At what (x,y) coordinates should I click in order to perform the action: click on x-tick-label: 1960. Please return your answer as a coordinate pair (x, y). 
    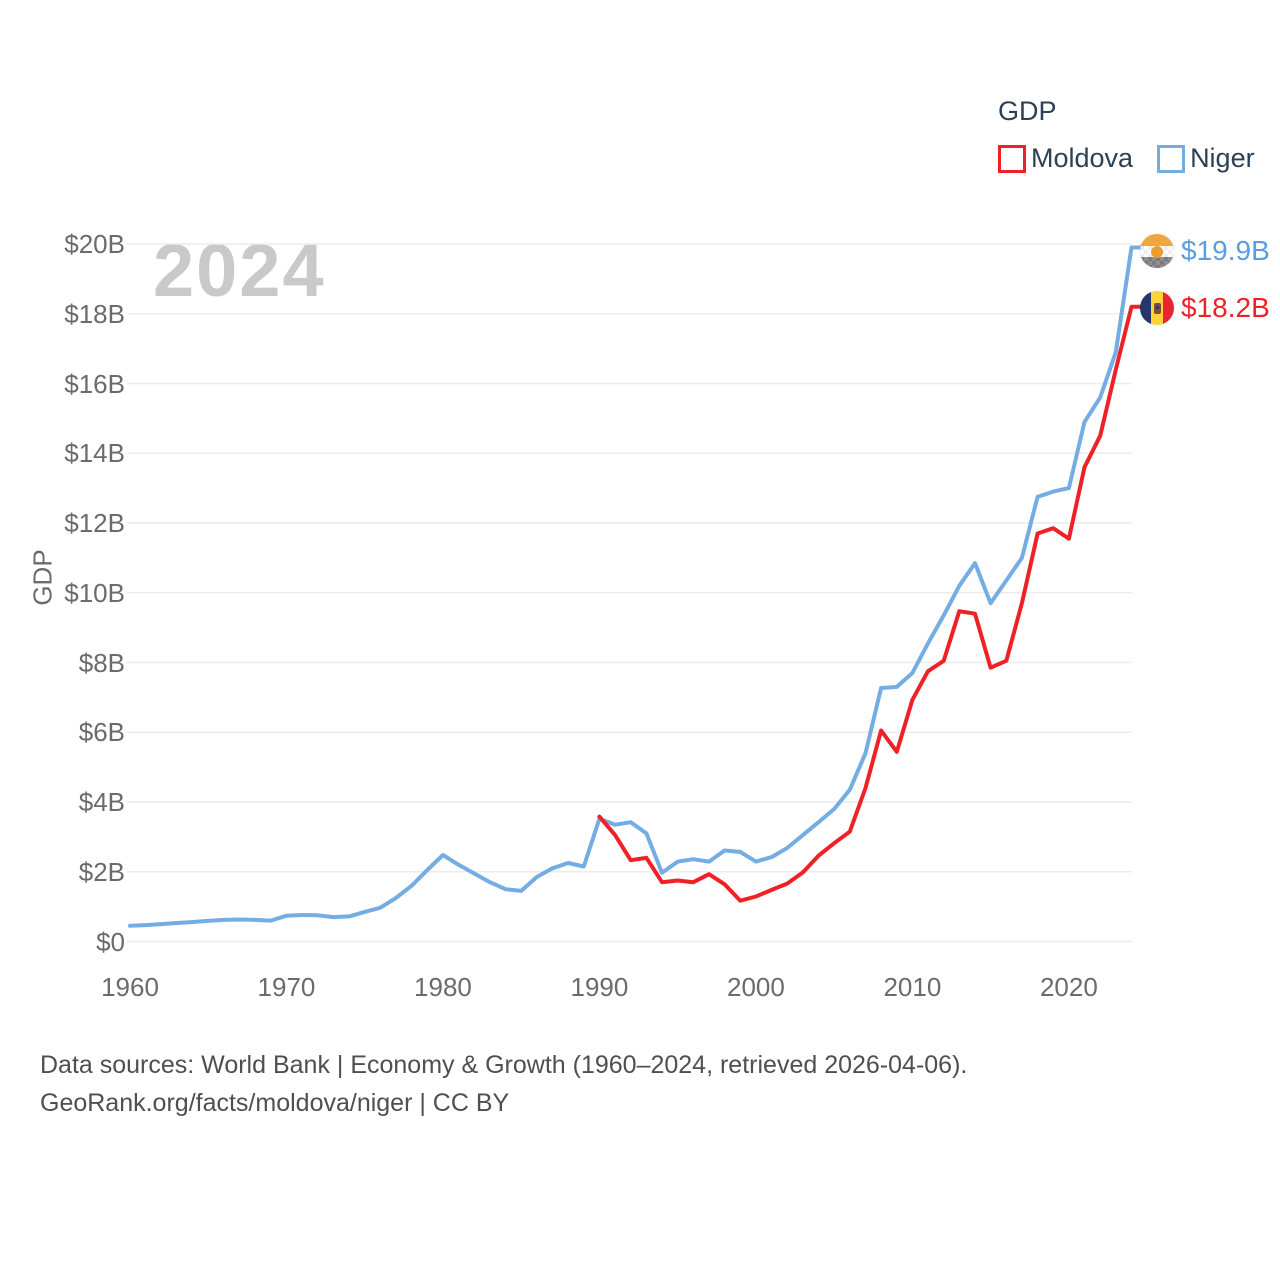
    Looking at the image, I should click on (130, 987).